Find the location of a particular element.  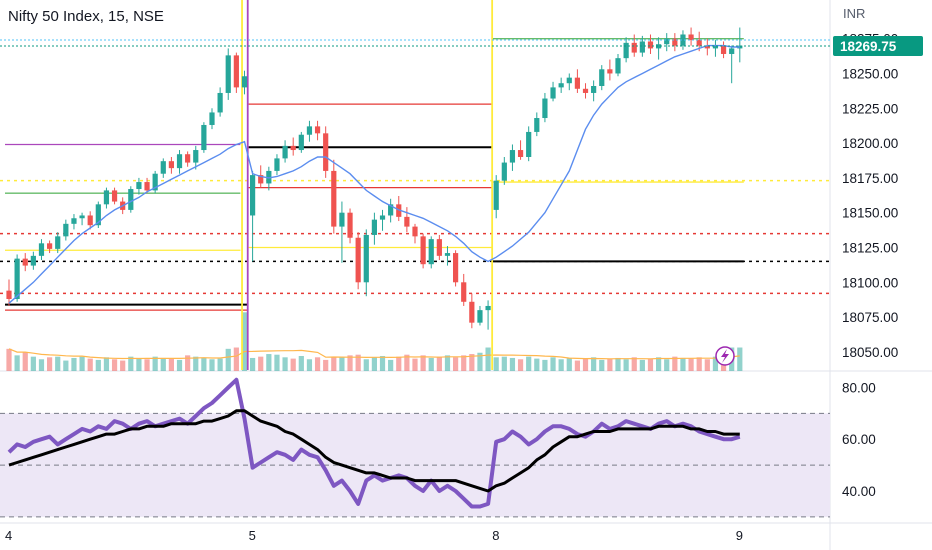

time-tick-label: 4 is located at coordinates (8, 535).